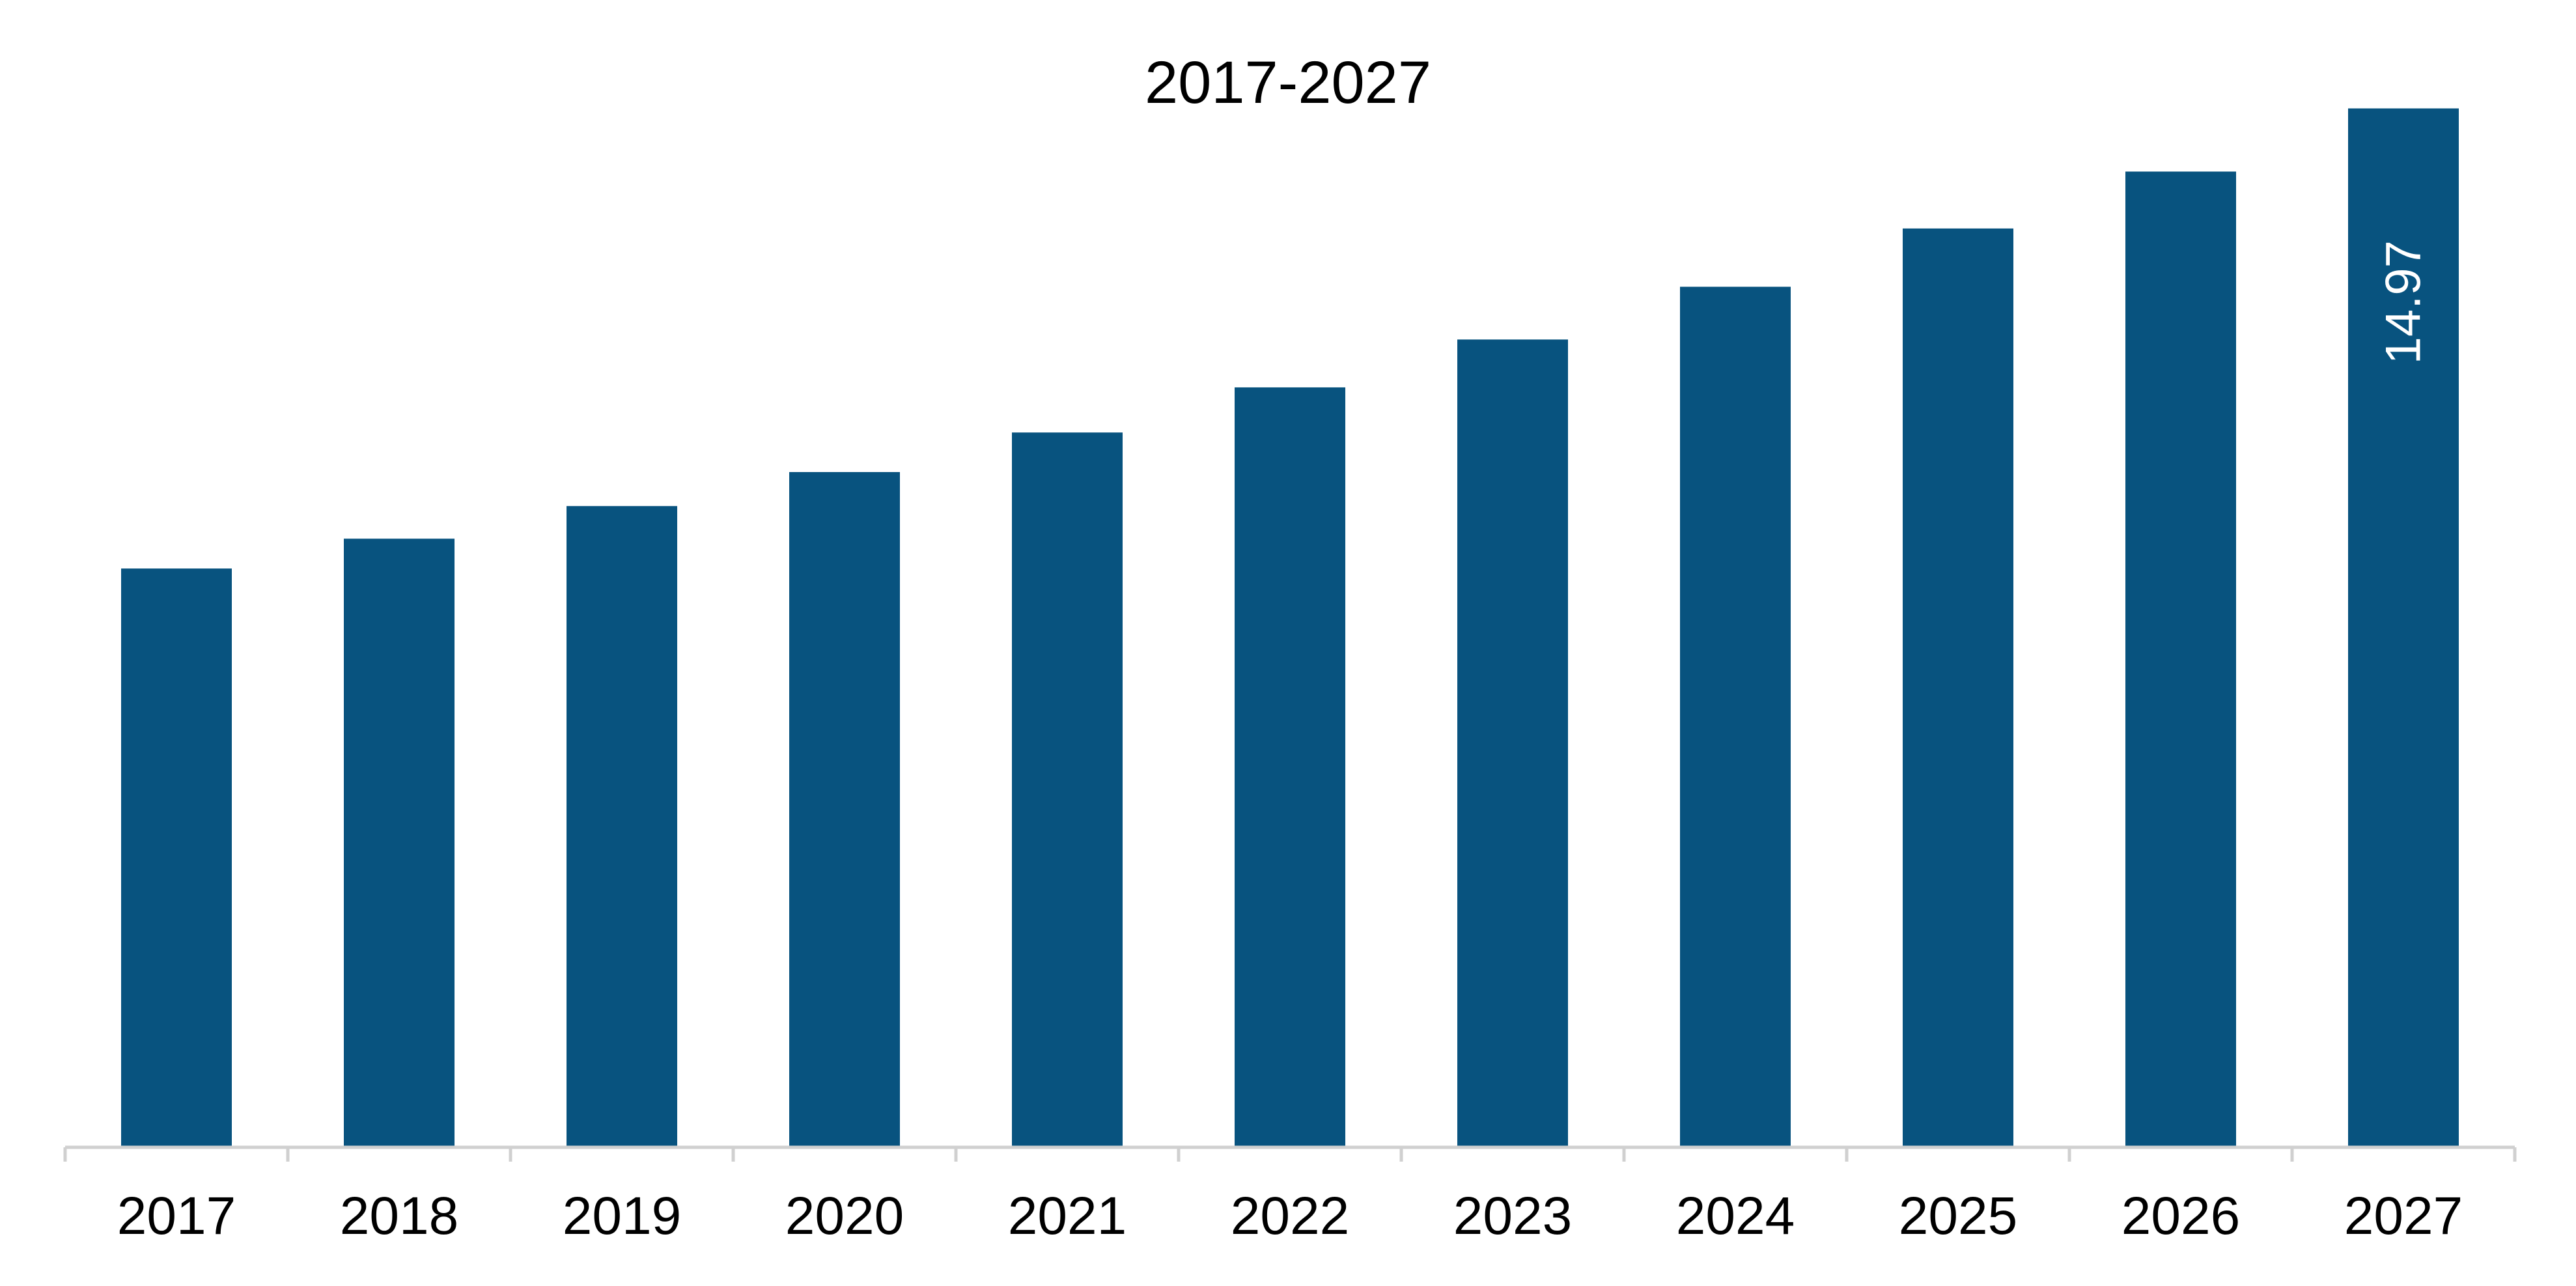 The height and width of the screenshot is (1286, 2576). What do you see at coordinates (177, 857) in the screenshot?
I see `bar-2017` at bounding box center [177, 857].